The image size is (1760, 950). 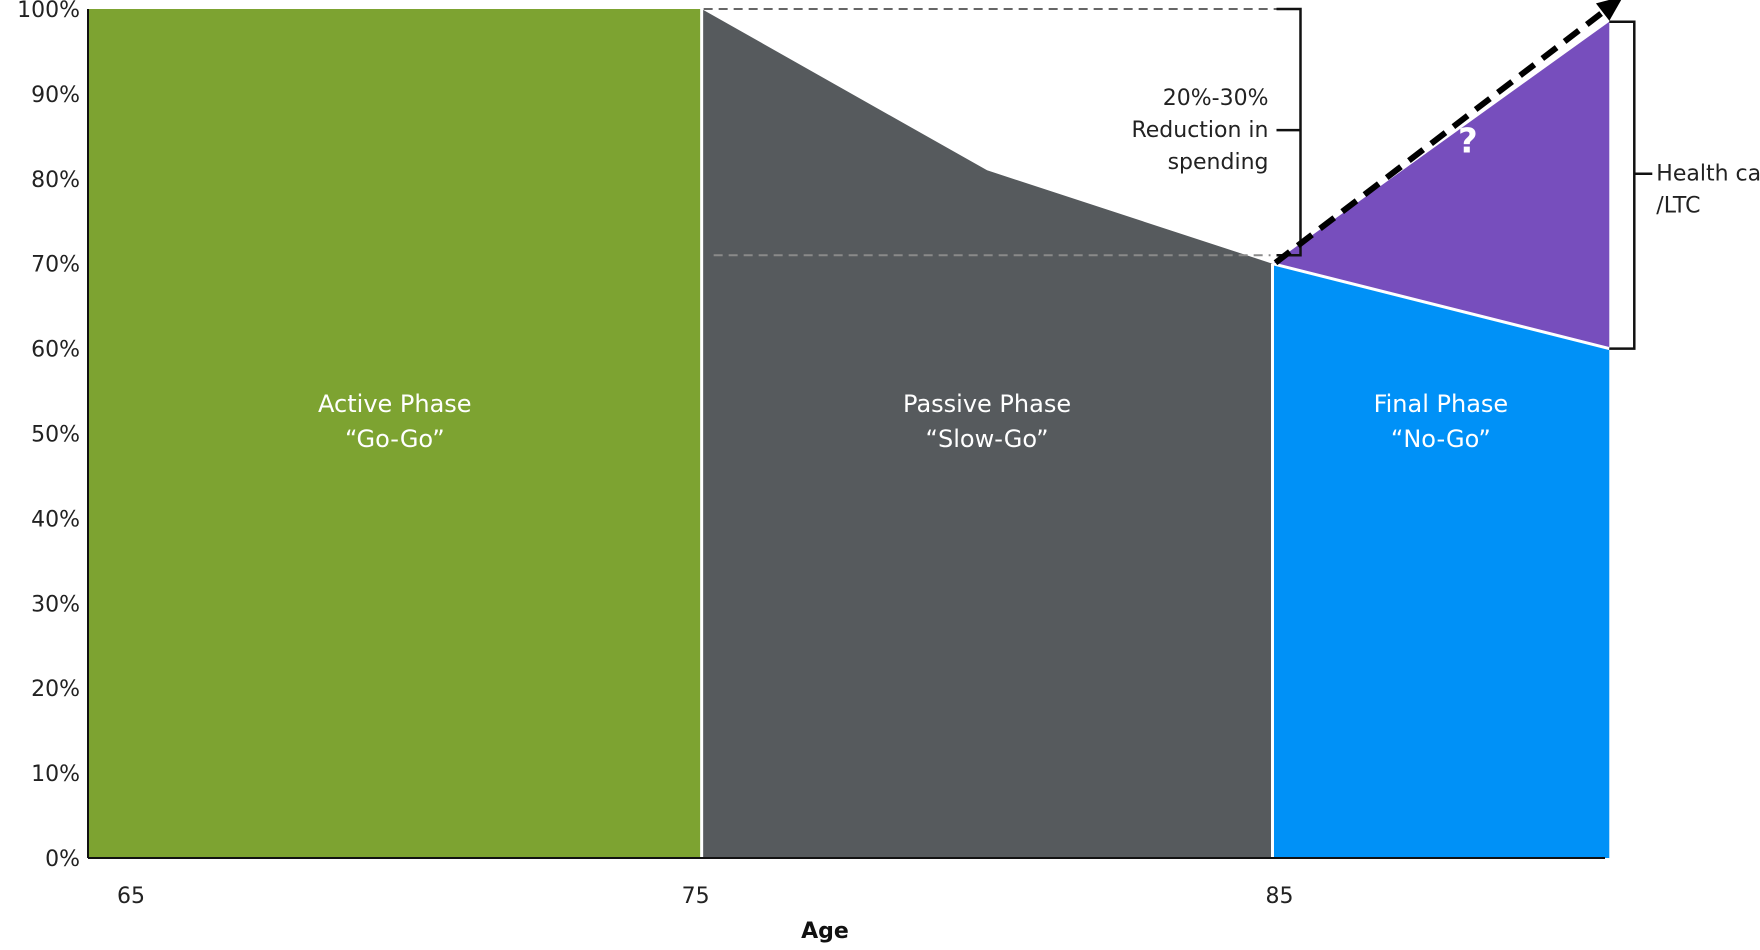 I want to click on x-tick-label: 85, so click(x=1279, y=896).